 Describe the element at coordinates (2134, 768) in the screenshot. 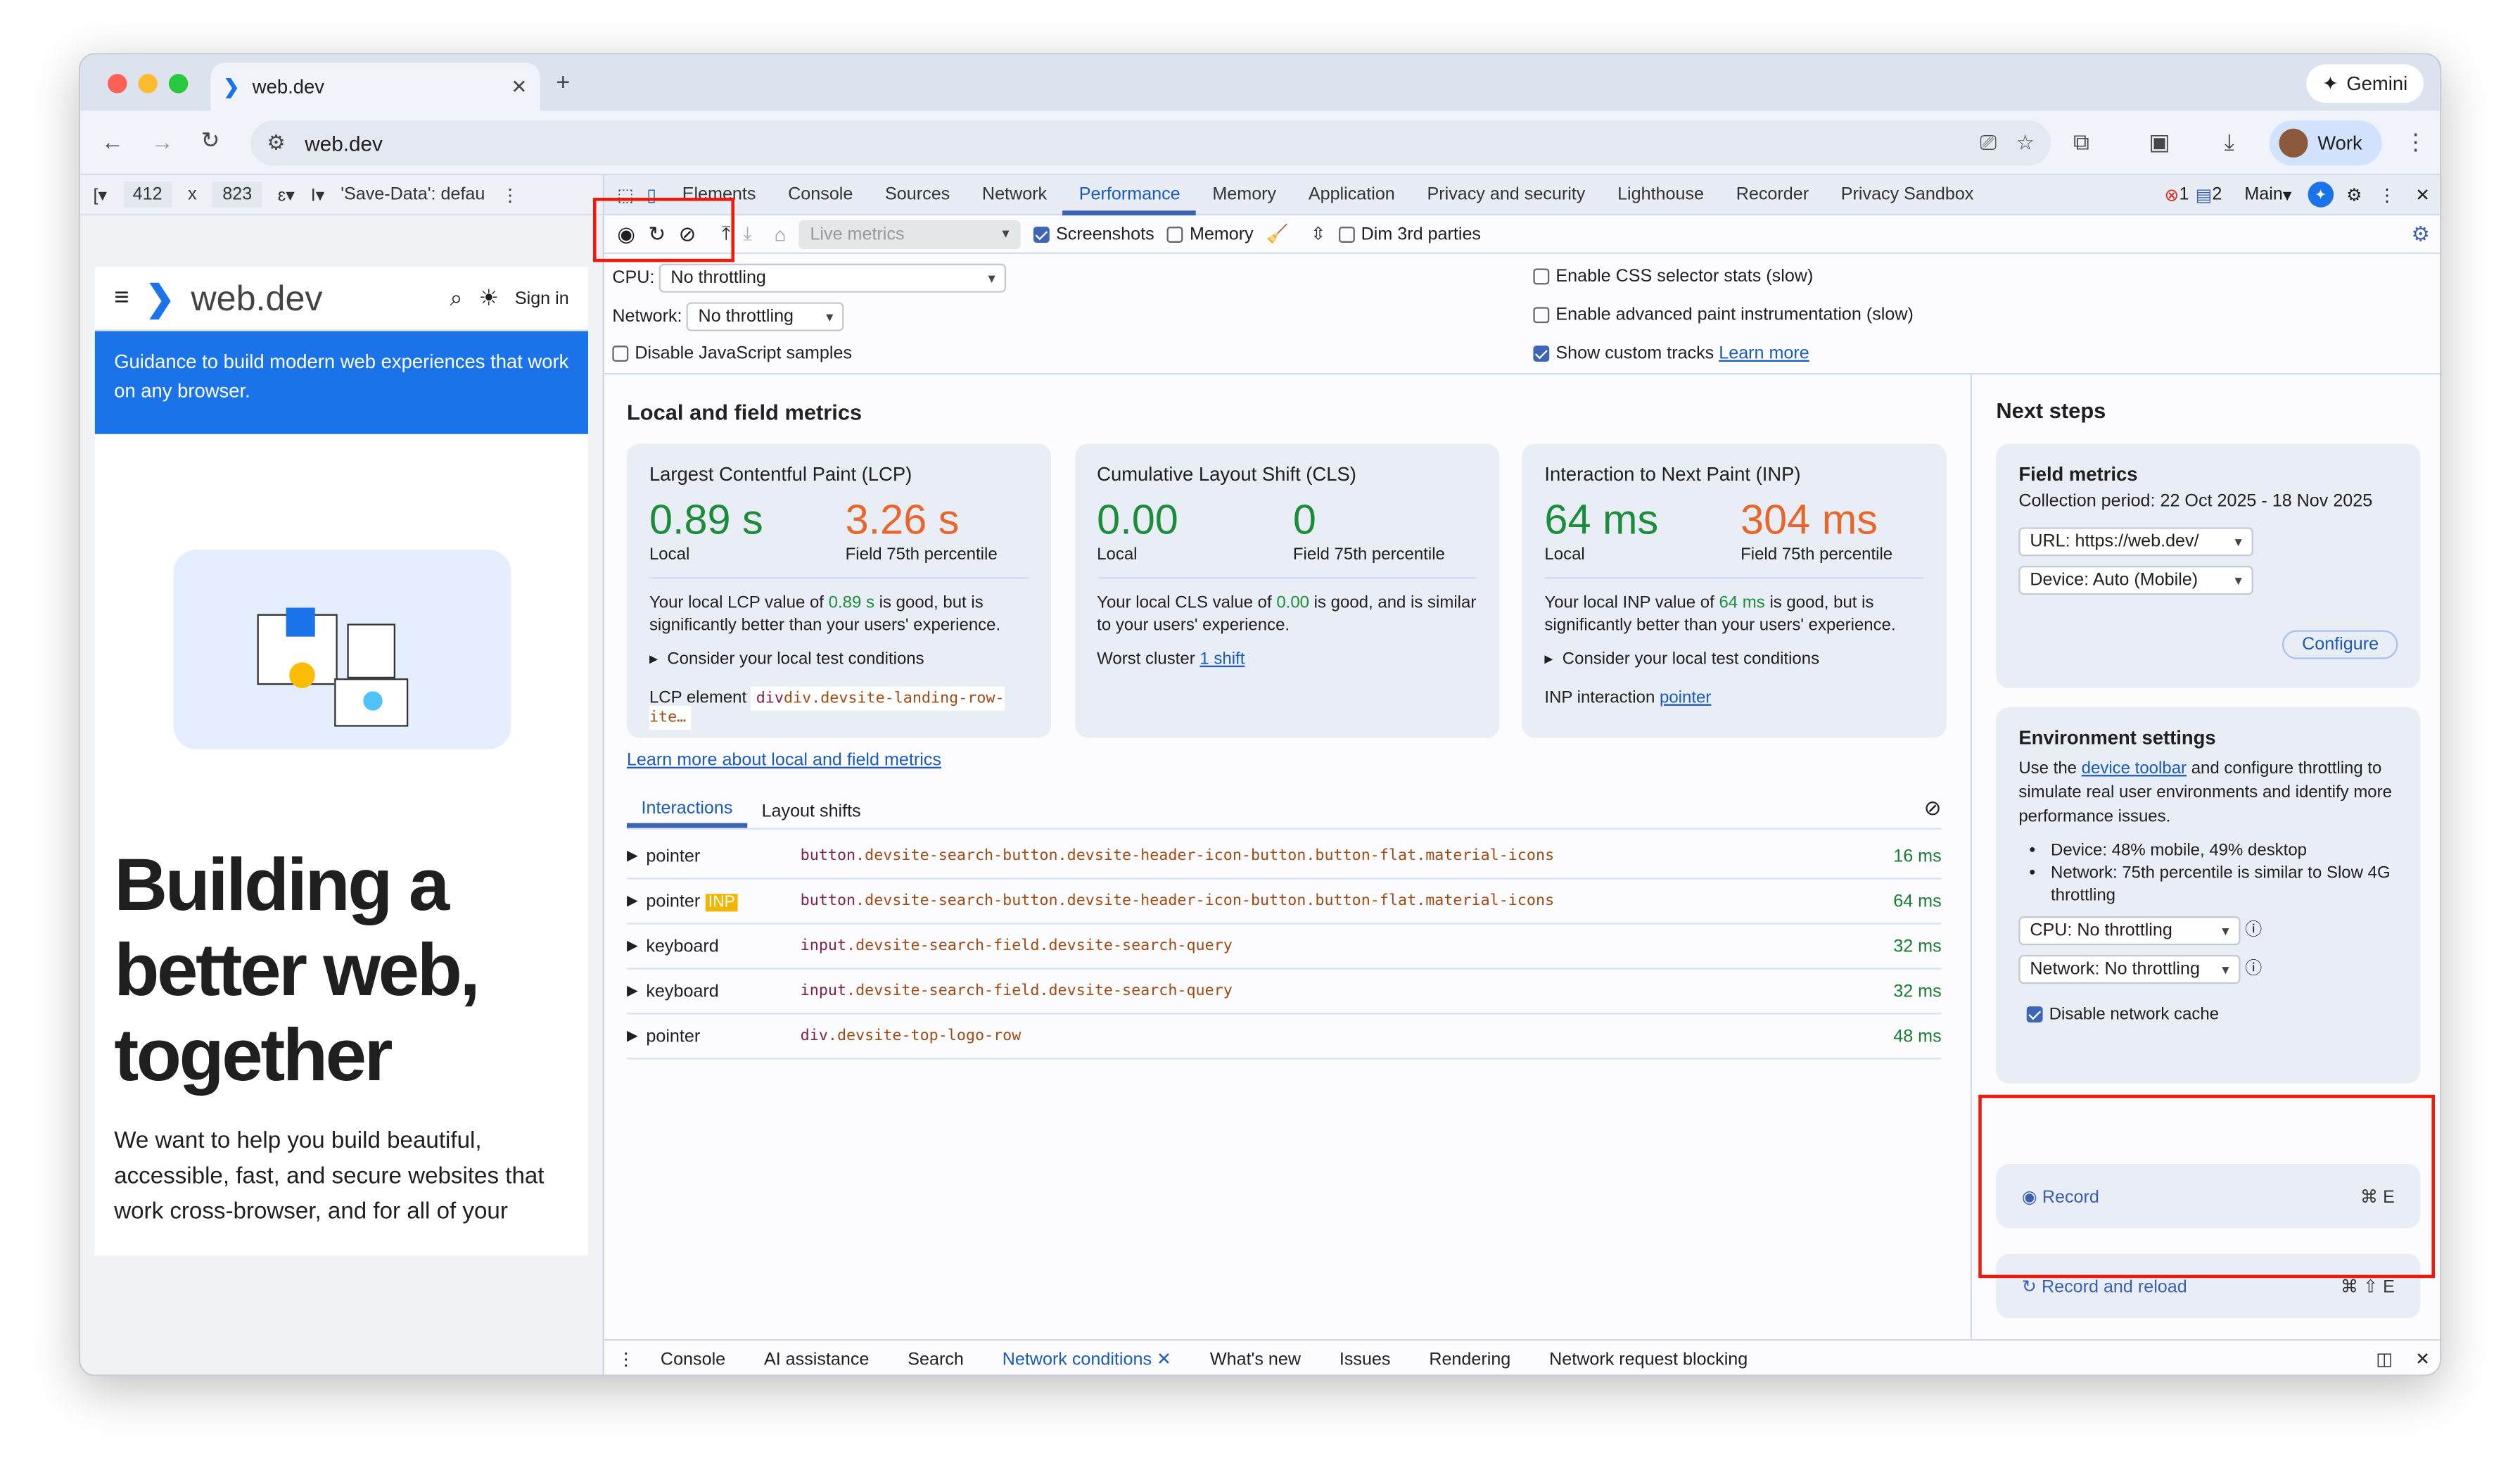

I see `device-toolbar-link: device toolbar` at that location.